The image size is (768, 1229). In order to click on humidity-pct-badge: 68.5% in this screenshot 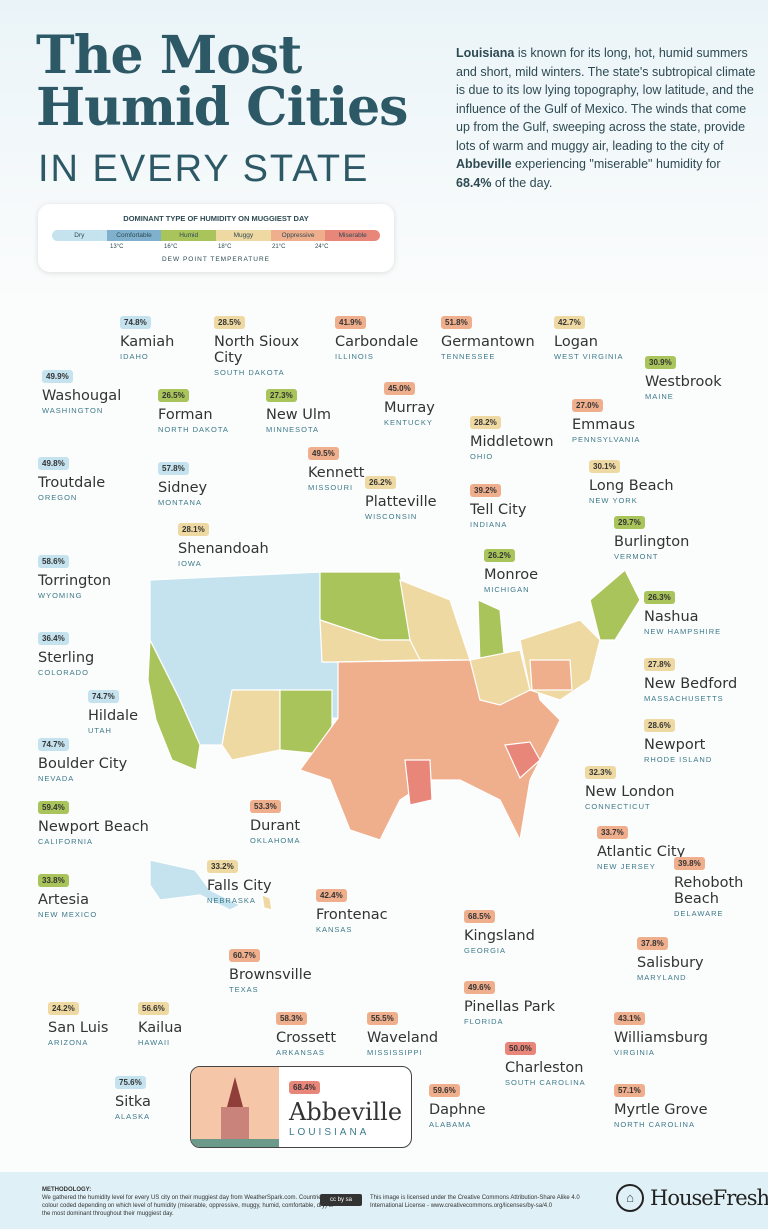, I will do `click(479, 916)`.